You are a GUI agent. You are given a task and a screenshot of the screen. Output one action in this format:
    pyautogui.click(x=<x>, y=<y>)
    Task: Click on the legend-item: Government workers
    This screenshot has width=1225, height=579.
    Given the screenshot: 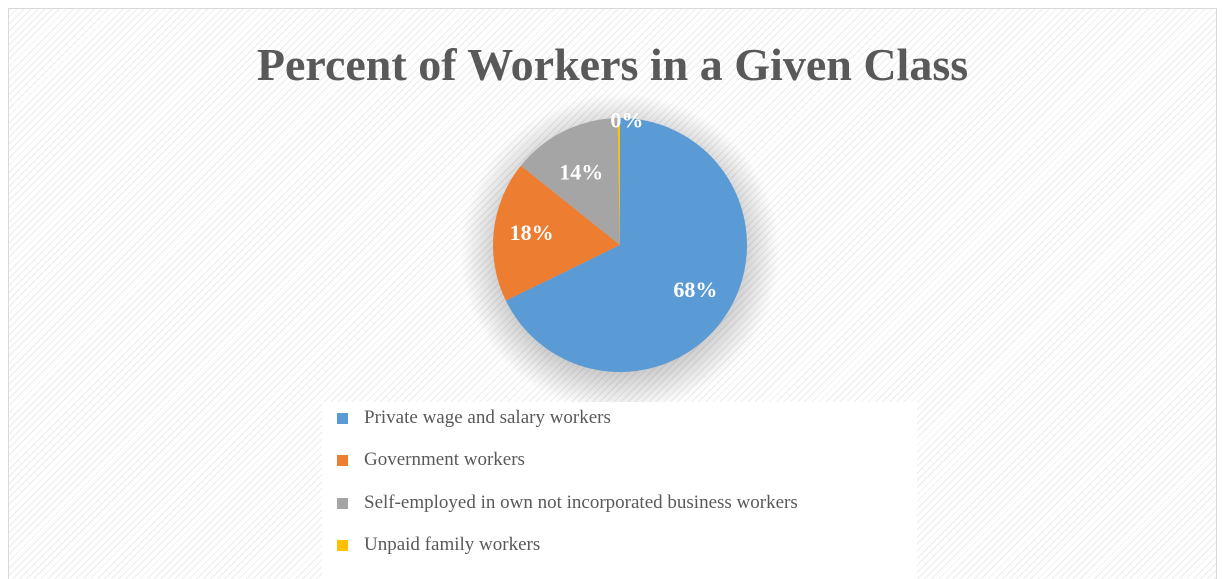 What is the action you would take?
    pyautogui.click(x=423, y=460)
    